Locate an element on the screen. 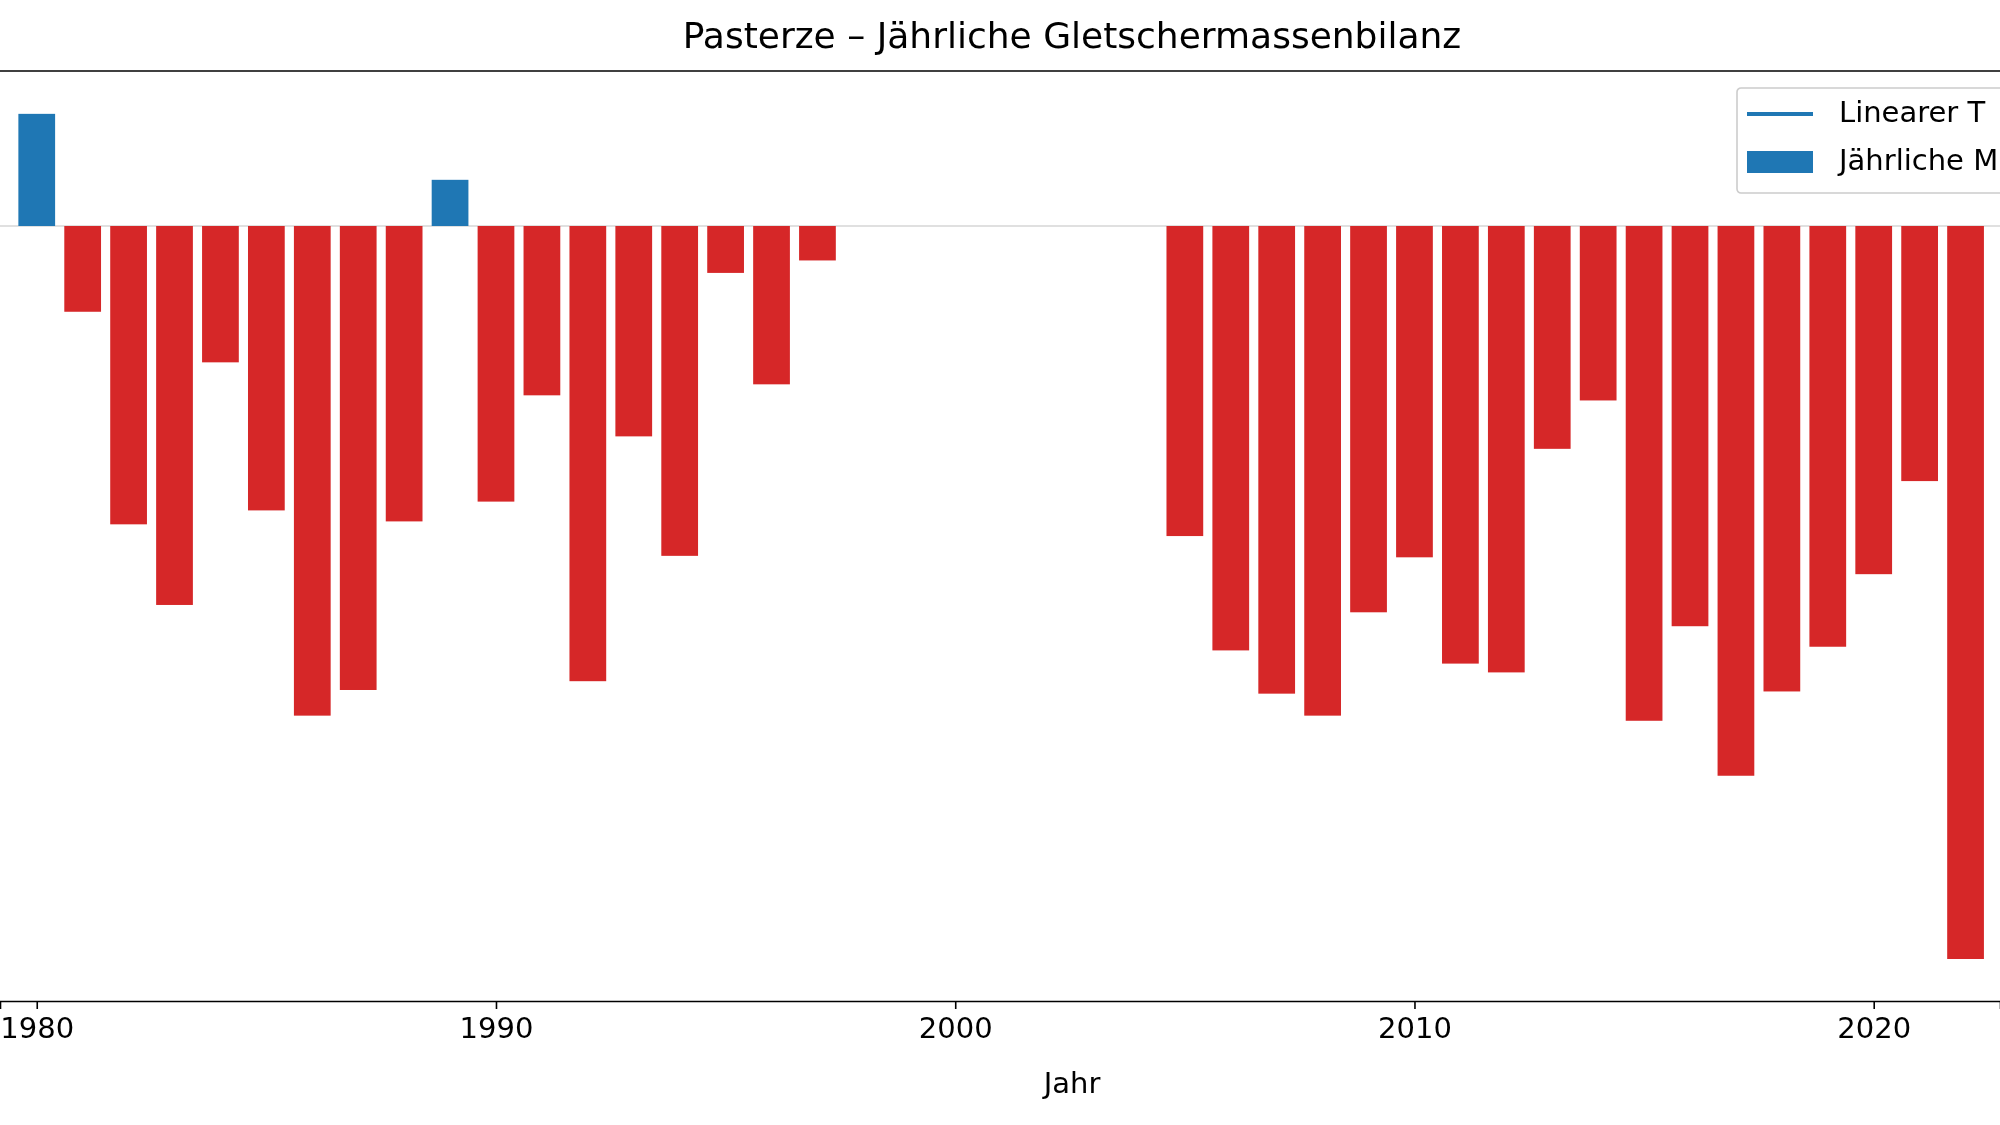 The image size is (2000, 1125). x-tick-label: 2010 is located at coordinates (1415, 1027).